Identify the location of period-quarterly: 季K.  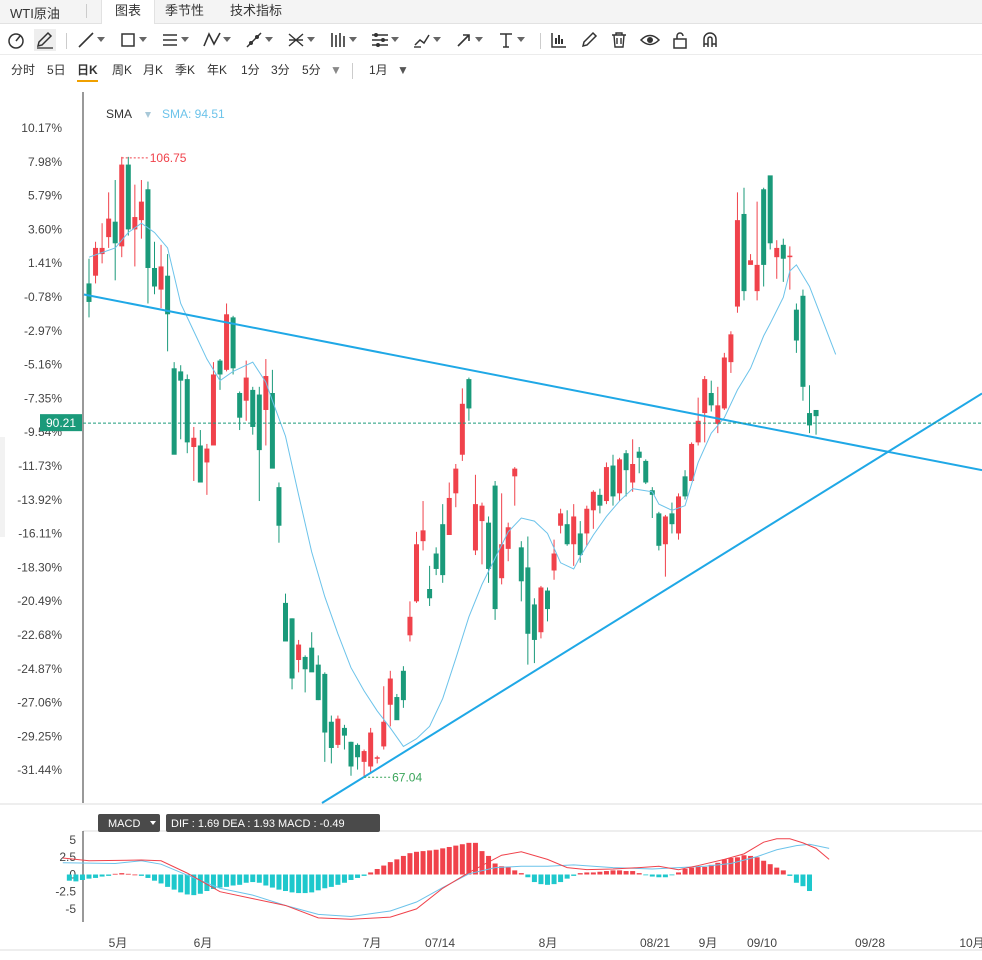
(185, 70).